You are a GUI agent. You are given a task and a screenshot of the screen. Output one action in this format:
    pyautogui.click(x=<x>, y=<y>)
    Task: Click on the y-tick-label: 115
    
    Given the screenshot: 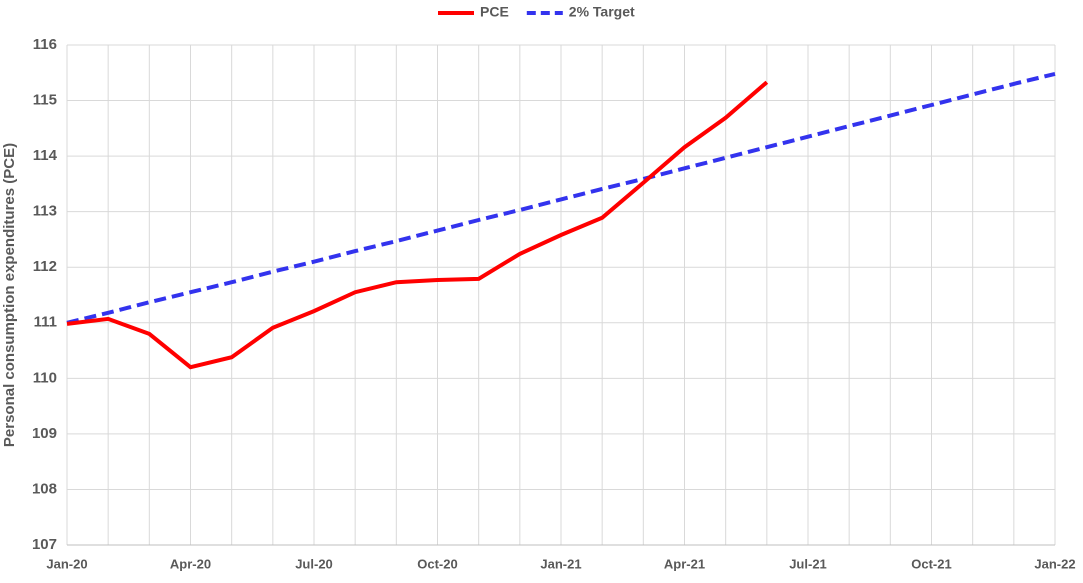 What is the action you would take?
    pyautogui.click(x=45, y=100)
    